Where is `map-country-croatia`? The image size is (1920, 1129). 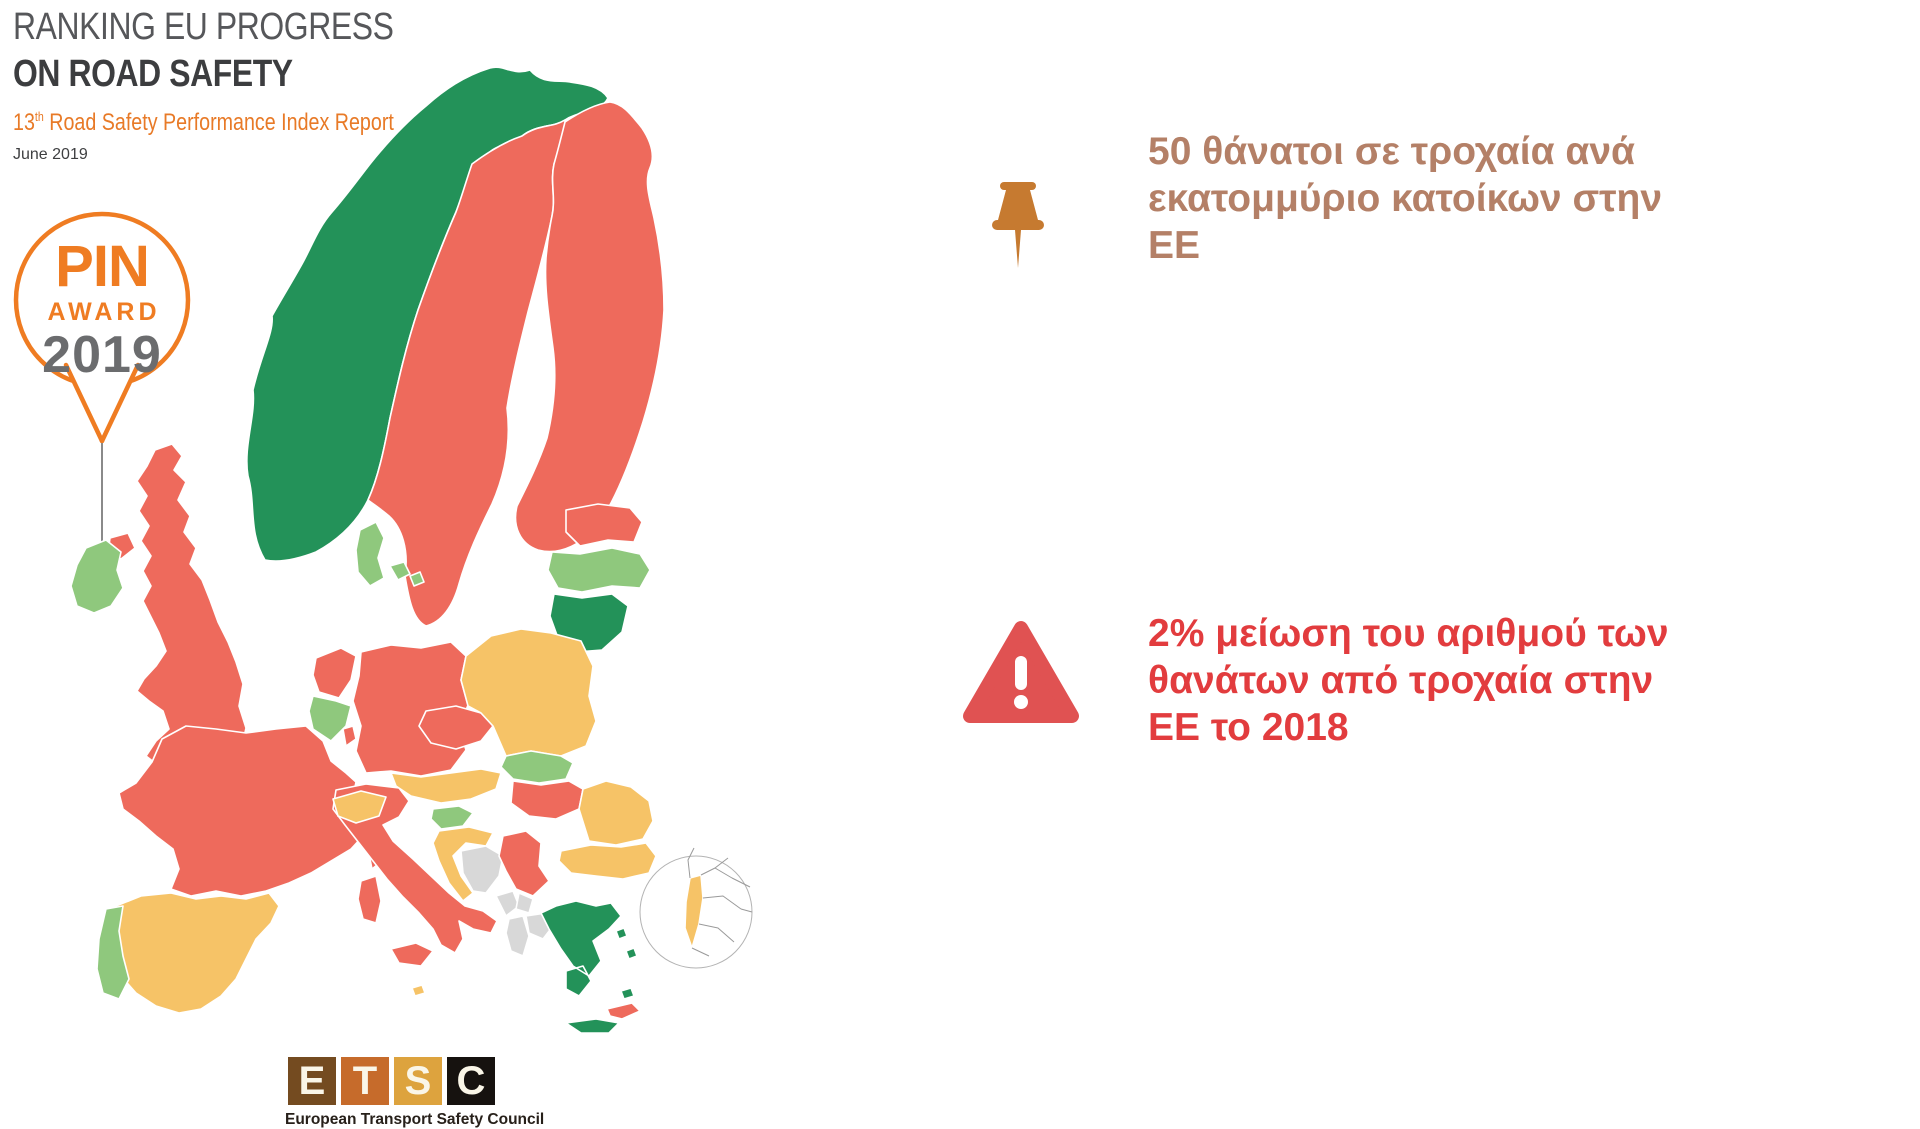 map-country-croatia is located at coordinates (463, 864).